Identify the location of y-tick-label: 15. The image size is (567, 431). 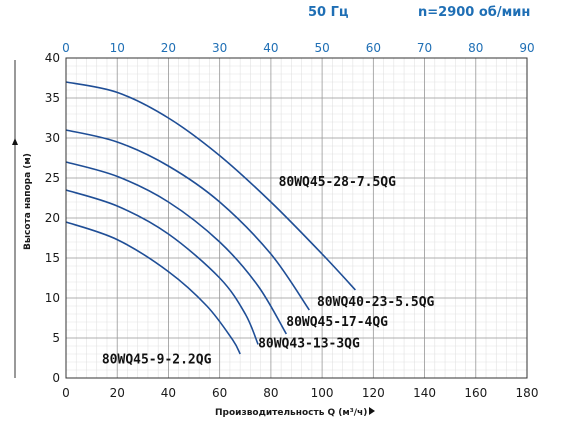
(52, 258).